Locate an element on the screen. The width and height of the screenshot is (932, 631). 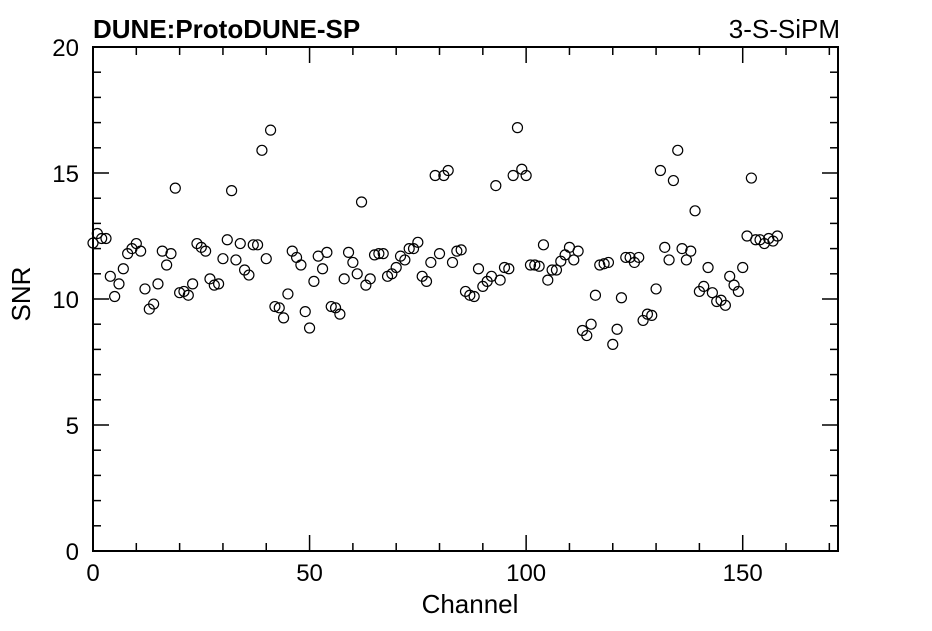
y-tick-label: 15 is located at coordinates (65, 174).